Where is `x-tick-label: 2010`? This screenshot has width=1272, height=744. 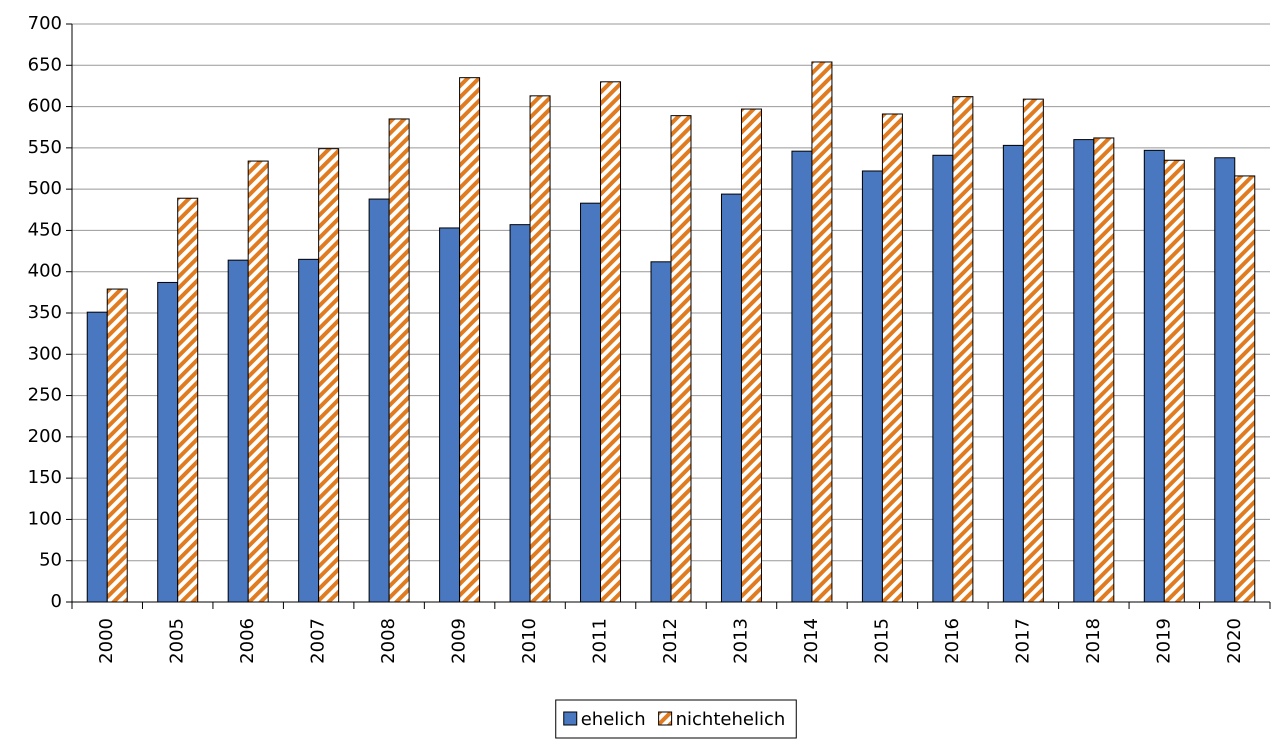 x-tick-label: 2010 is located at coordinates (529, 641).